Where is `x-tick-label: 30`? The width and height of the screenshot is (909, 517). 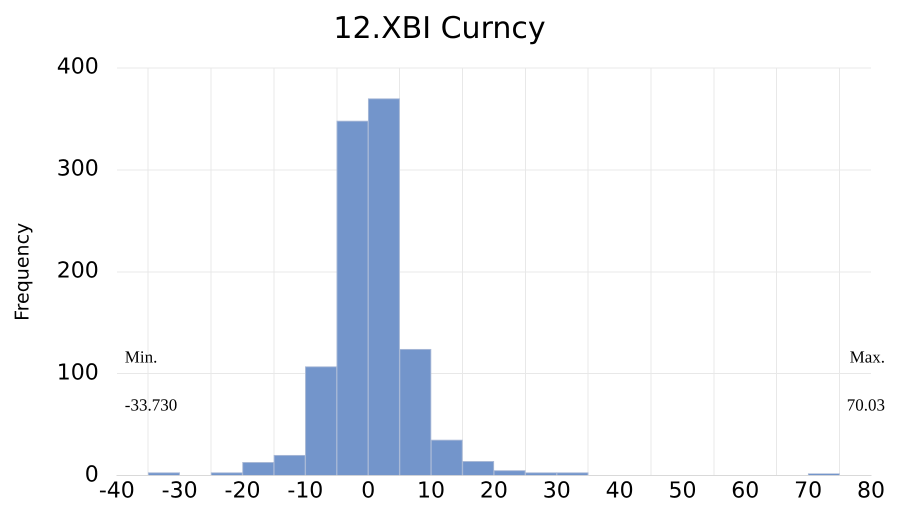
x-tick-label: 30 is located at coordinates (556, 491).